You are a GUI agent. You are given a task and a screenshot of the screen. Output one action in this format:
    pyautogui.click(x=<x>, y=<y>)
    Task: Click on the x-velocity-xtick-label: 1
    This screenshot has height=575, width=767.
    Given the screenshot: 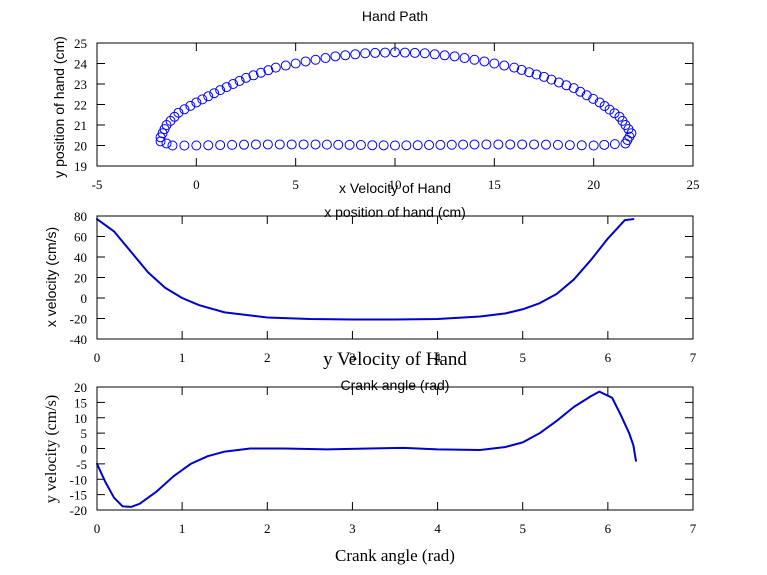 What is the action you would take?
    pyautogui.click(x=182, y=357)
    